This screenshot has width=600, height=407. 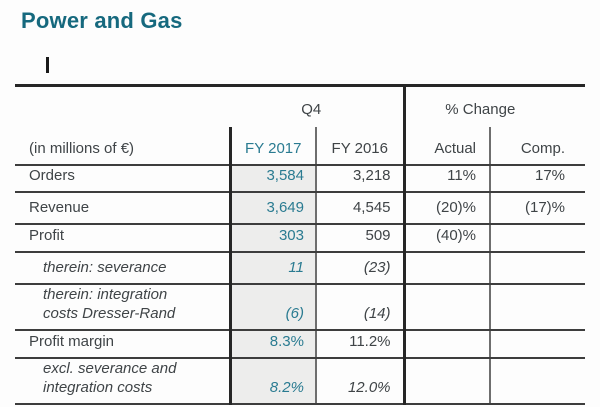 What do you see at coordinates (122, 307) in the screenshot?
I see `row-label: therein: integration costs Dresser-Rand` at bounding box center [122, 307].